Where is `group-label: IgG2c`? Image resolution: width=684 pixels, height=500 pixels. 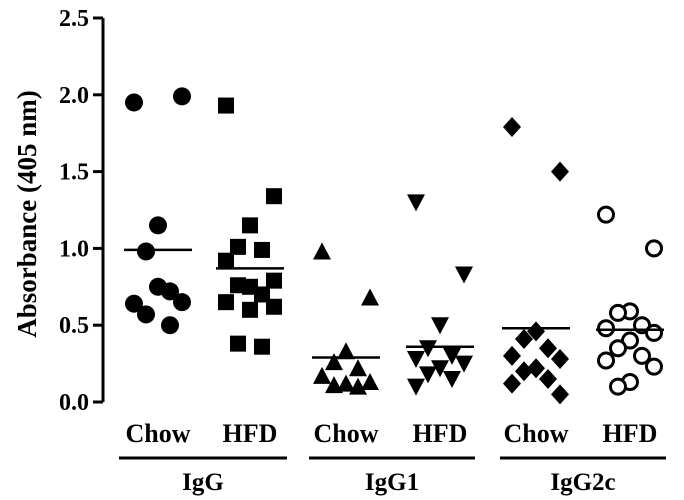 group-label: IgG2c is located at coordinates (582, 482).